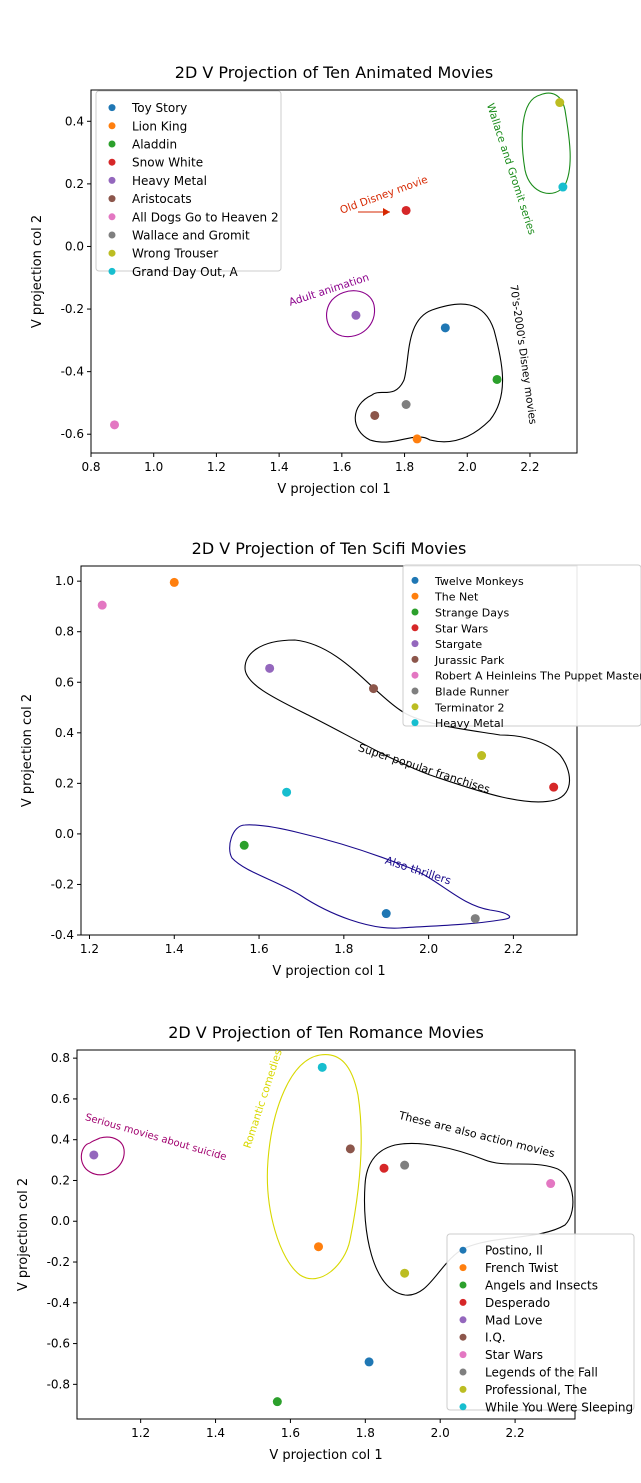 The image size is (641, 1483). I want to click on annotation-label: Adult animation, so click(329, 290).